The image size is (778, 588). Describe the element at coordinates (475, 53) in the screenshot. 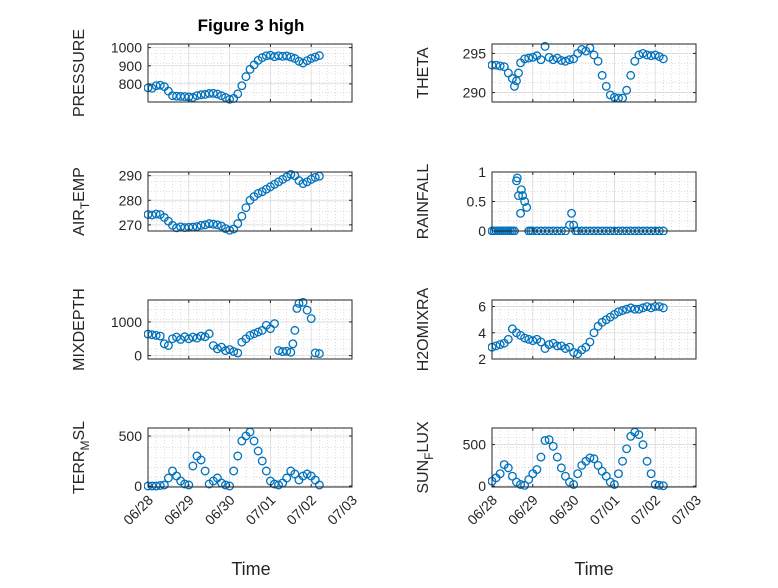

I see `y-tick-label: 295` at that location.